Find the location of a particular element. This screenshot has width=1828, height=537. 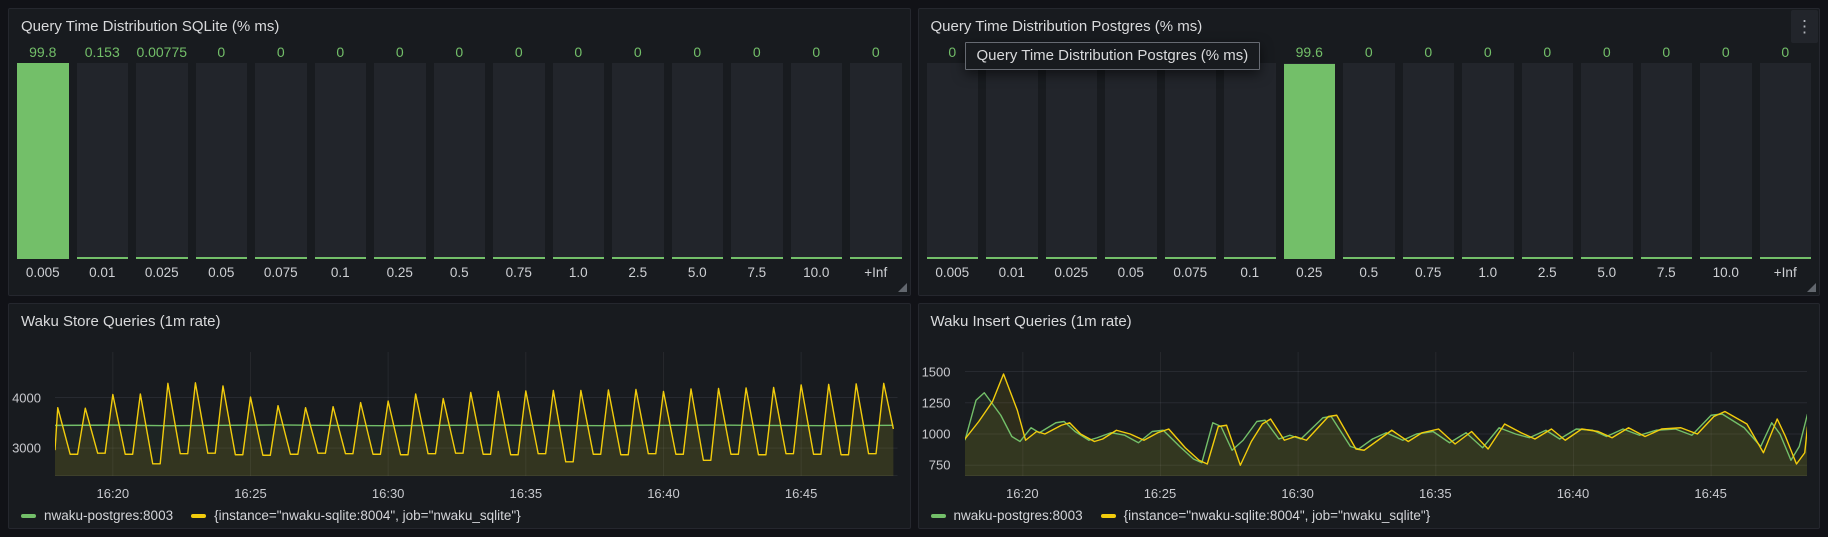

bar-bucket-label: 0.005 is located at coordinates (42, 272).